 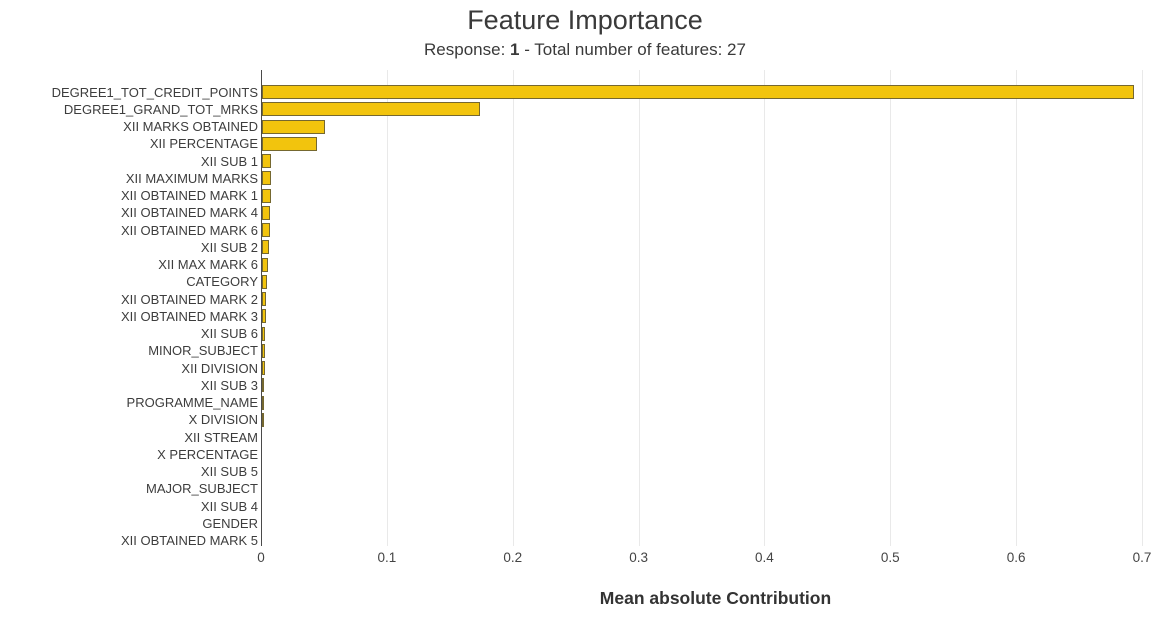 I want to click on y-axis-label: XII MAXIMUM MARKS, so click(x=191, y=178).